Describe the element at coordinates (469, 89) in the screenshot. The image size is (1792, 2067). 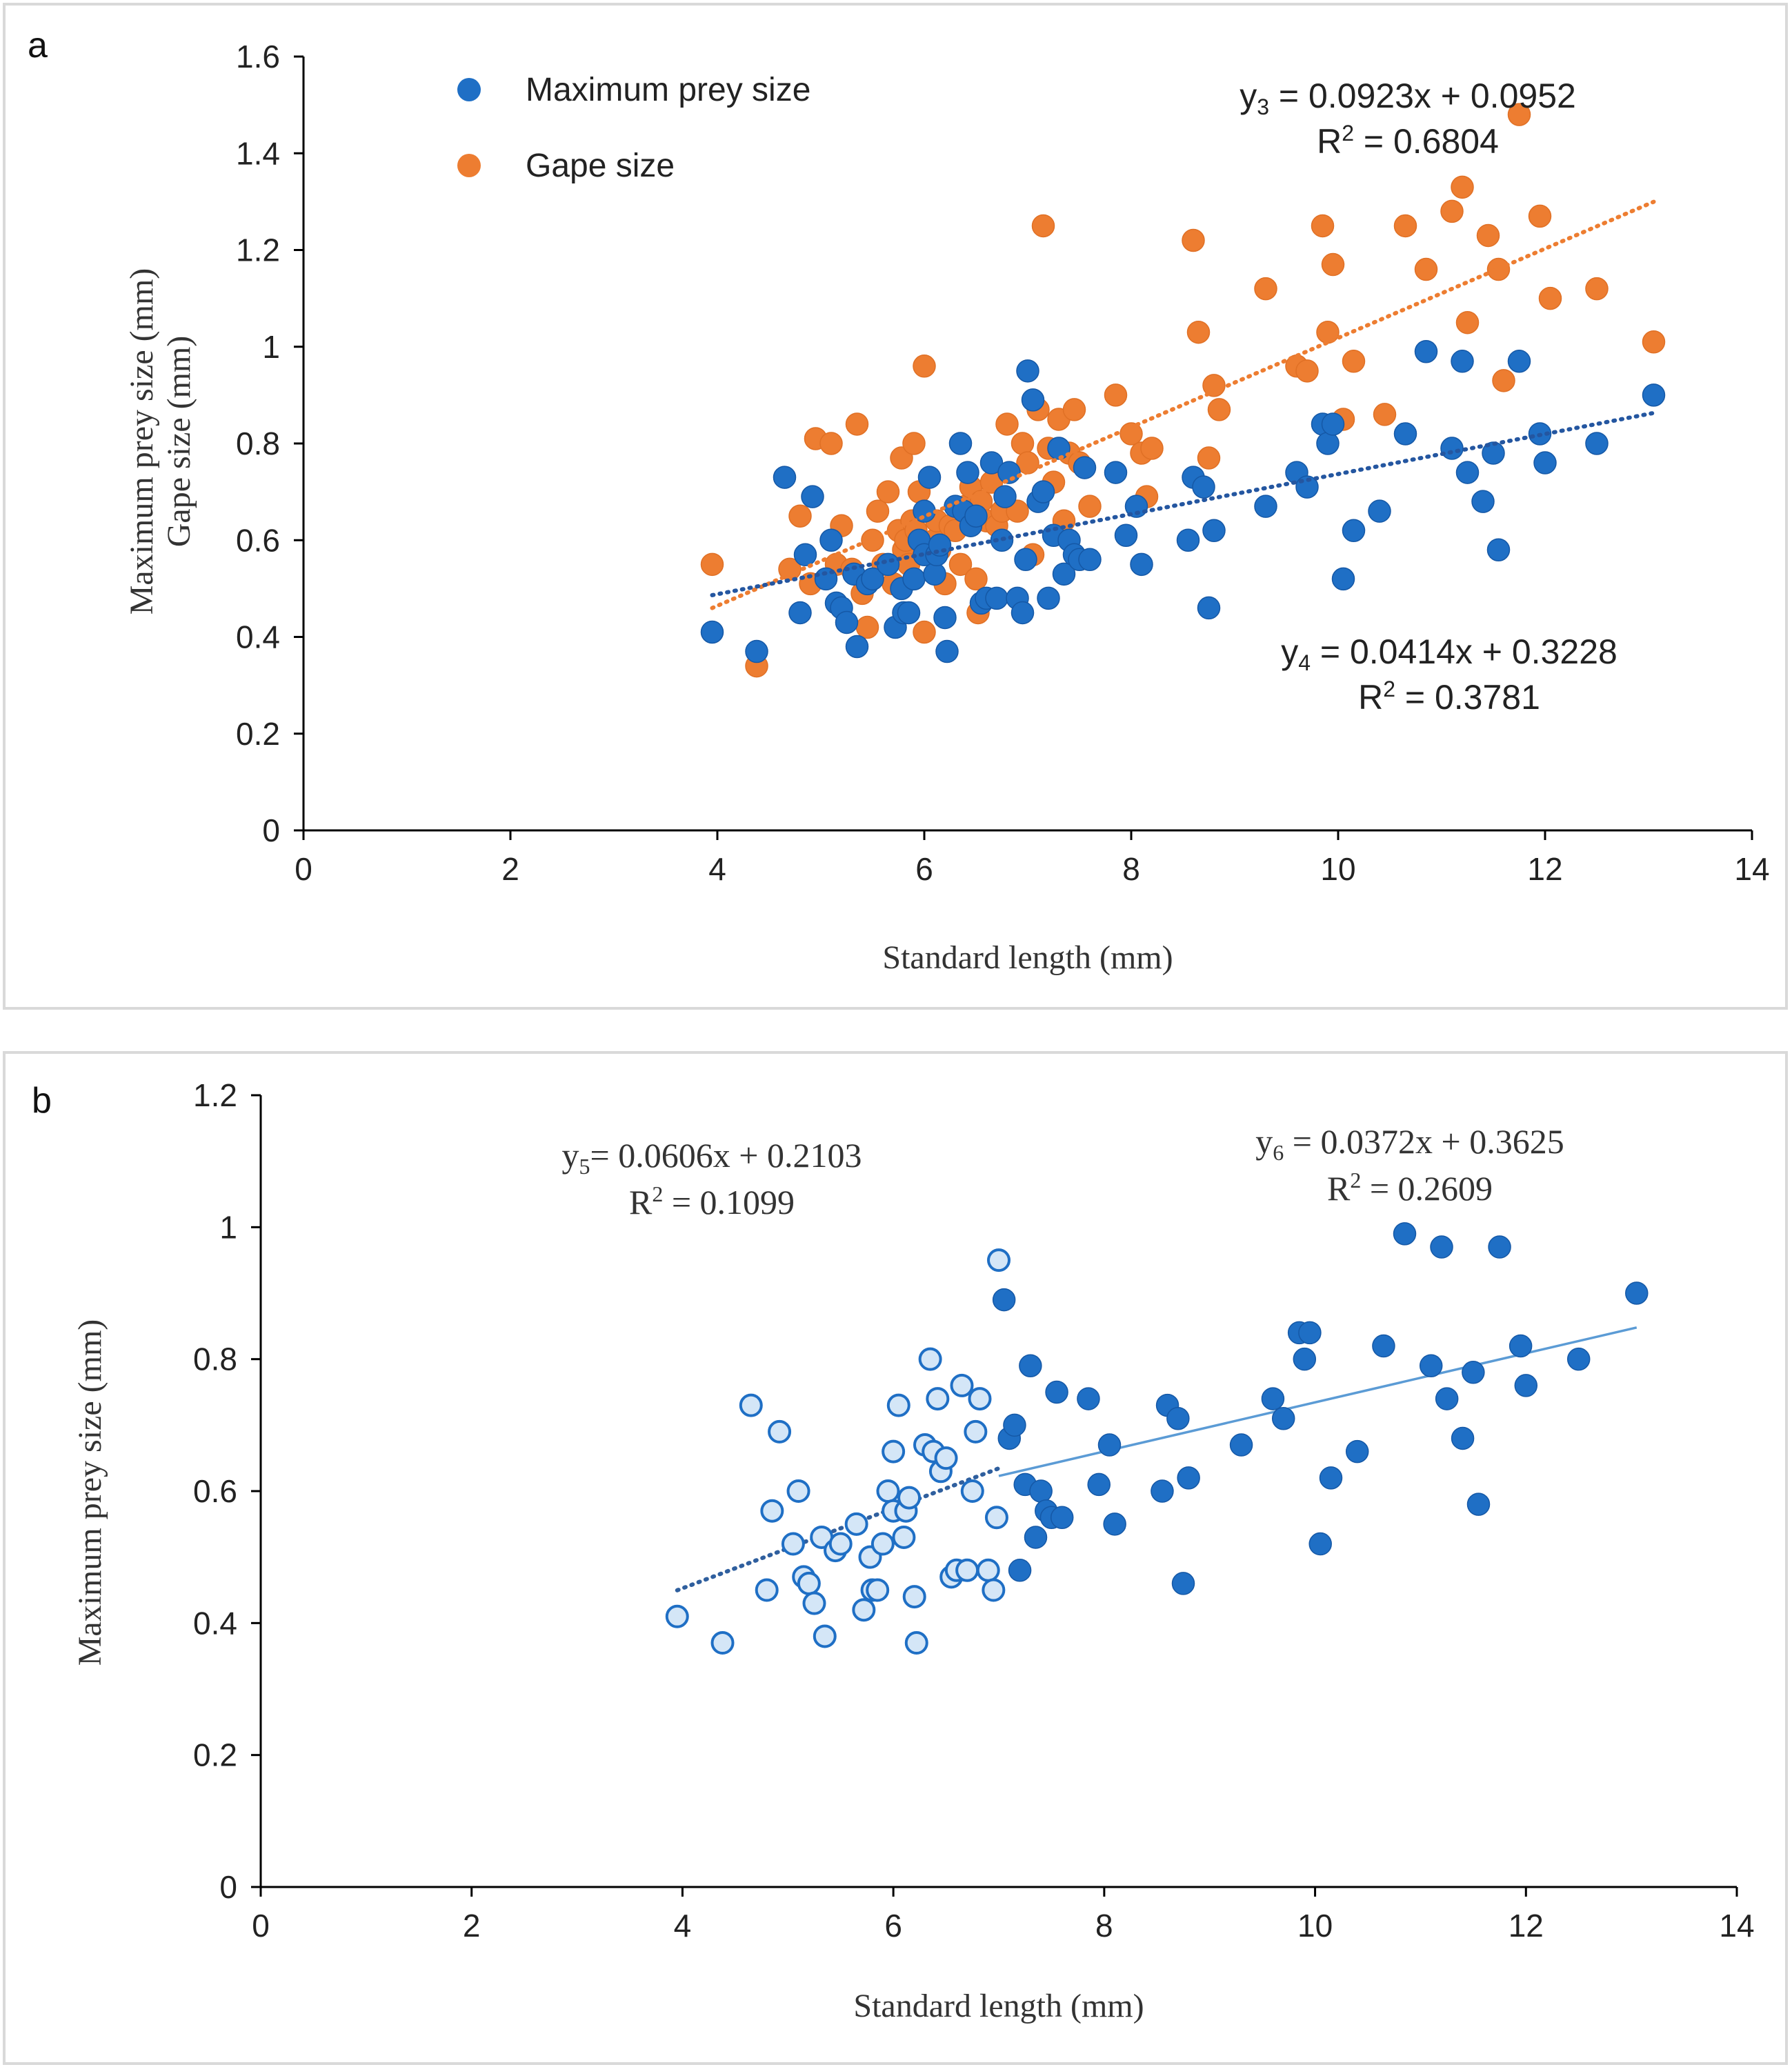
I see `legend-marker` at that location.